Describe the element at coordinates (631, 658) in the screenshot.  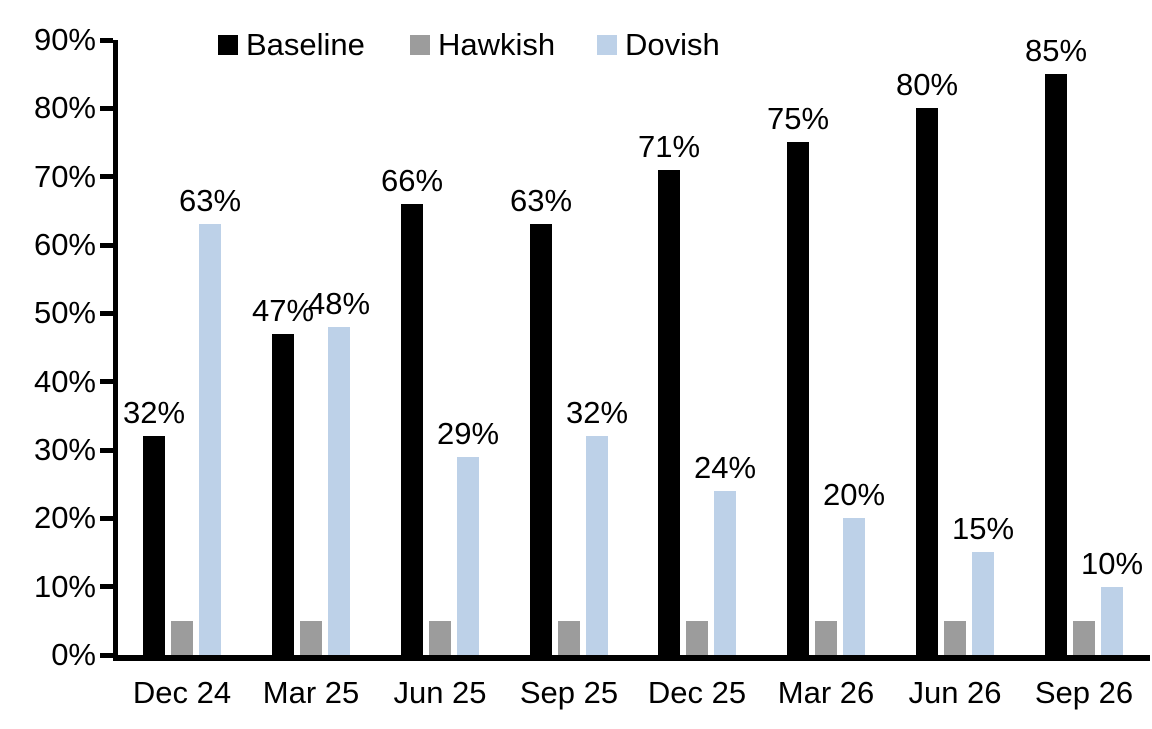
I see `x-axis-line` at that location.